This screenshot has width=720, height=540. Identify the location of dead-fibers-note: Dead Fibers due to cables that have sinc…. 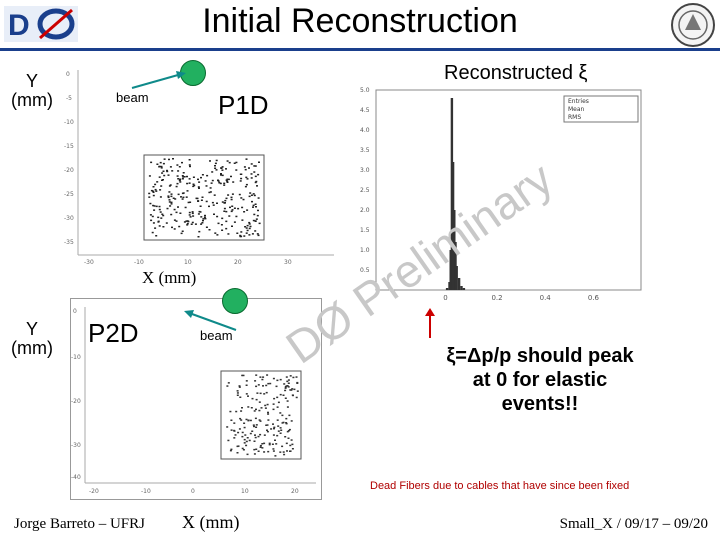
(500, 486).